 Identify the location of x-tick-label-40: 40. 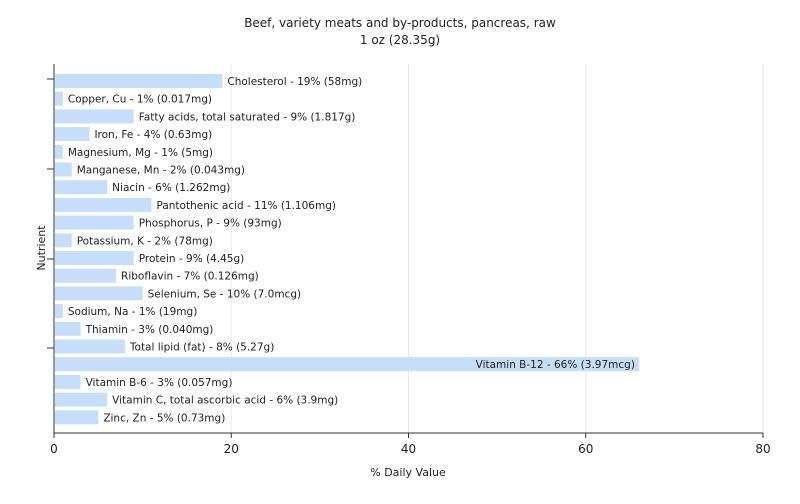
(408, 449).